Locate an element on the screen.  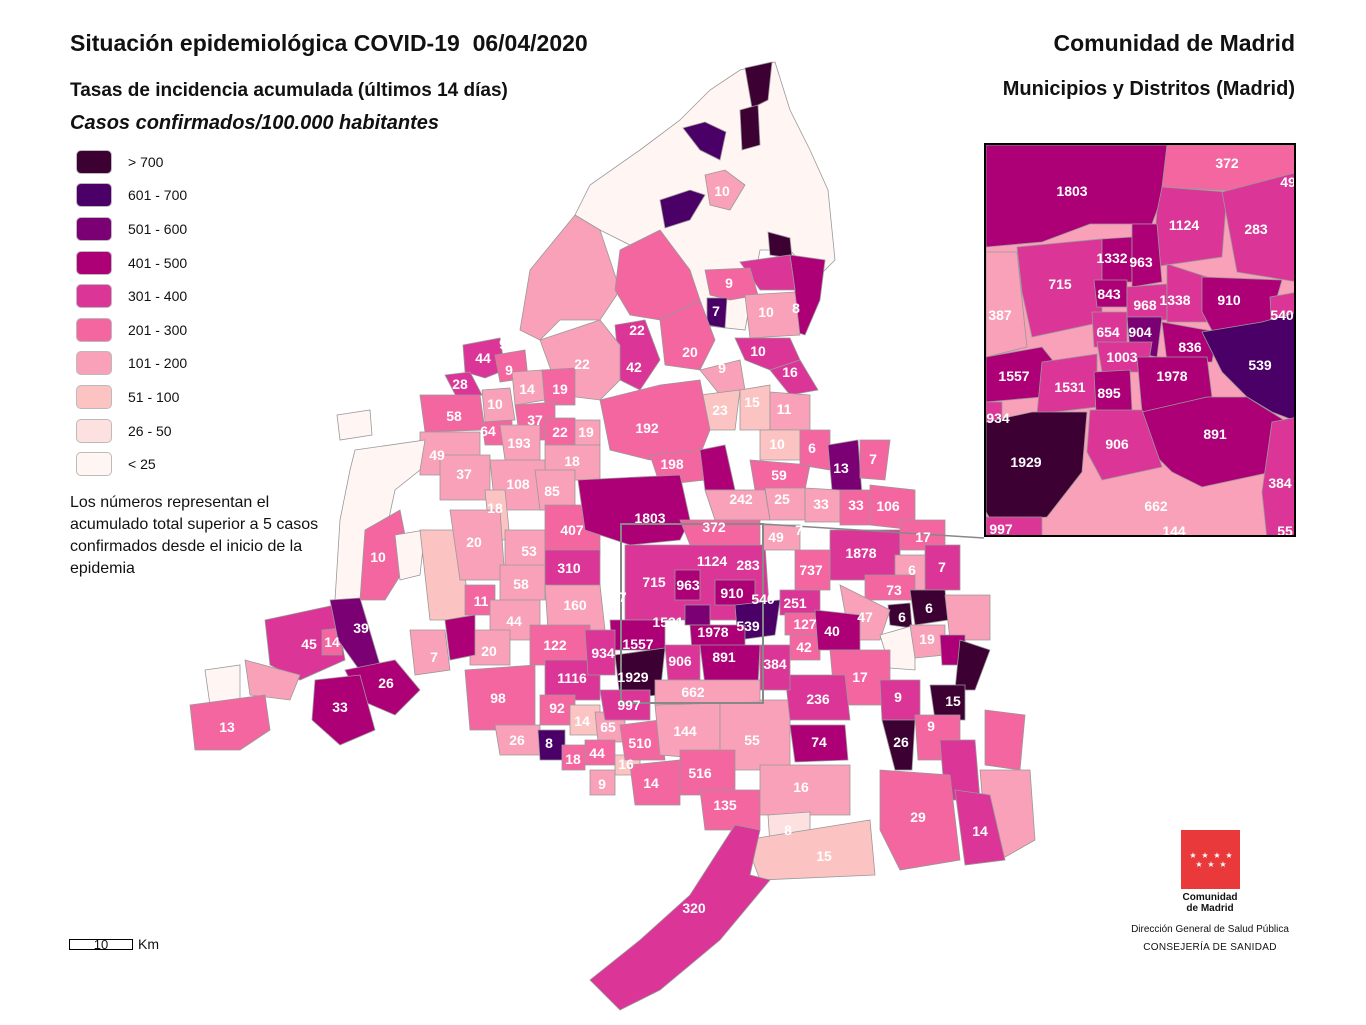
region-n3 is located at coordinates (717, 313).